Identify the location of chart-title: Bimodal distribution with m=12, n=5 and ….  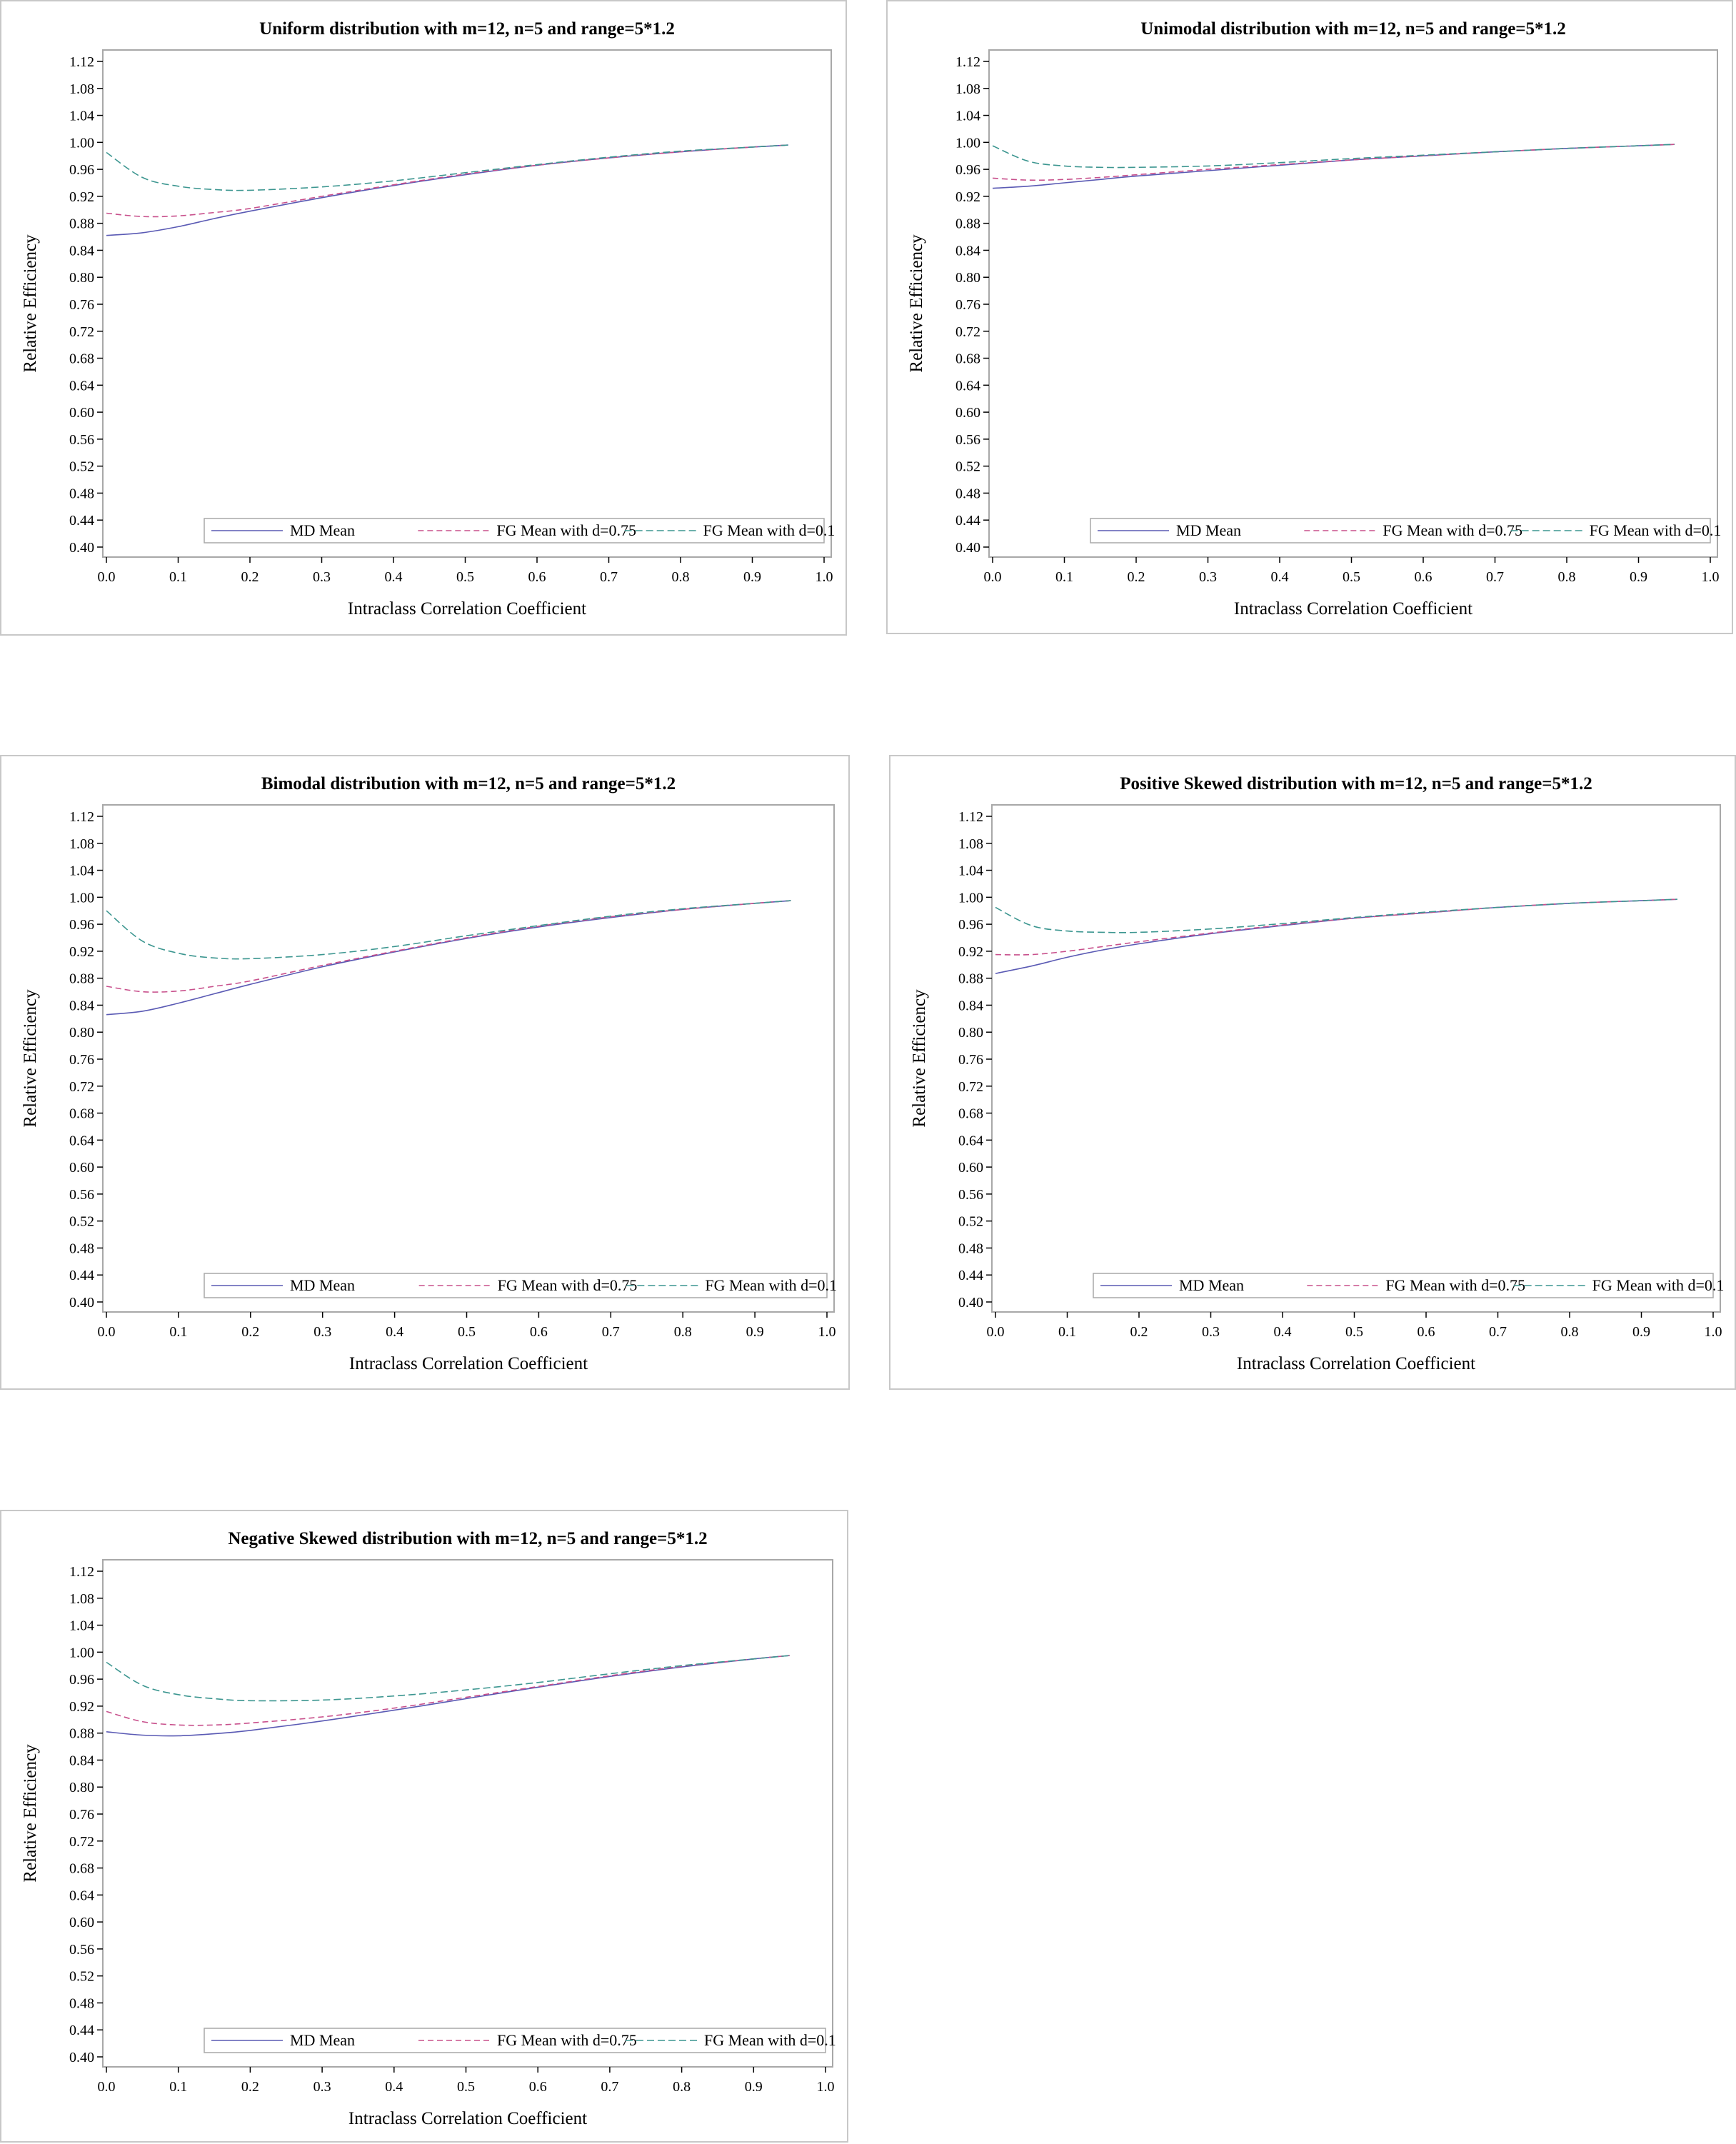
(468, 783).